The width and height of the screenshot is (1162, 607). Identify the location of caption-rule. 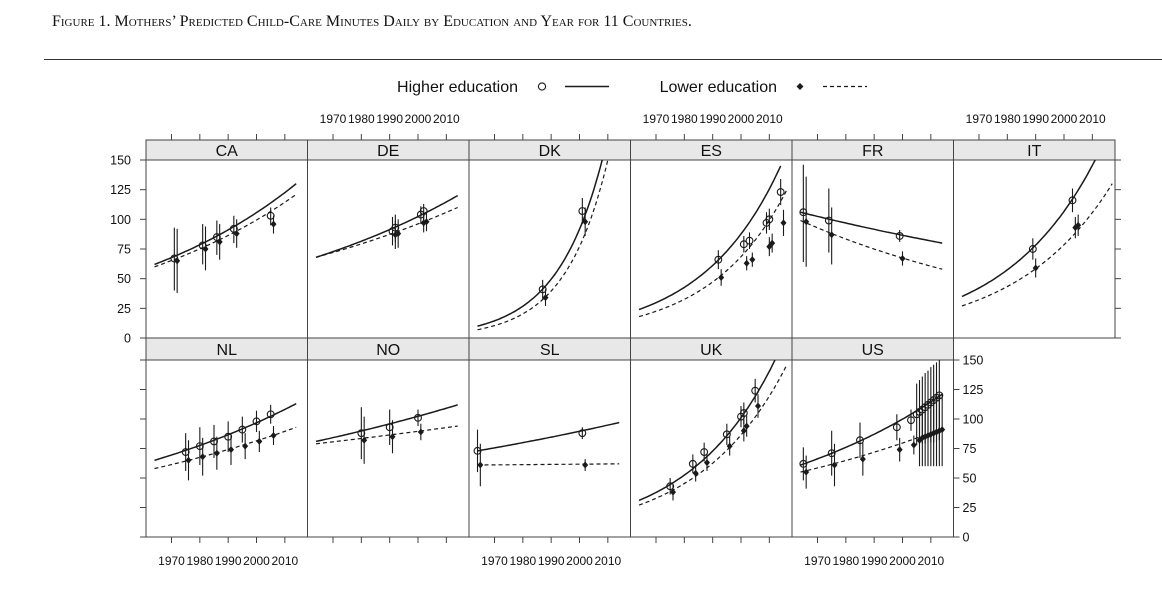
(603, 59).